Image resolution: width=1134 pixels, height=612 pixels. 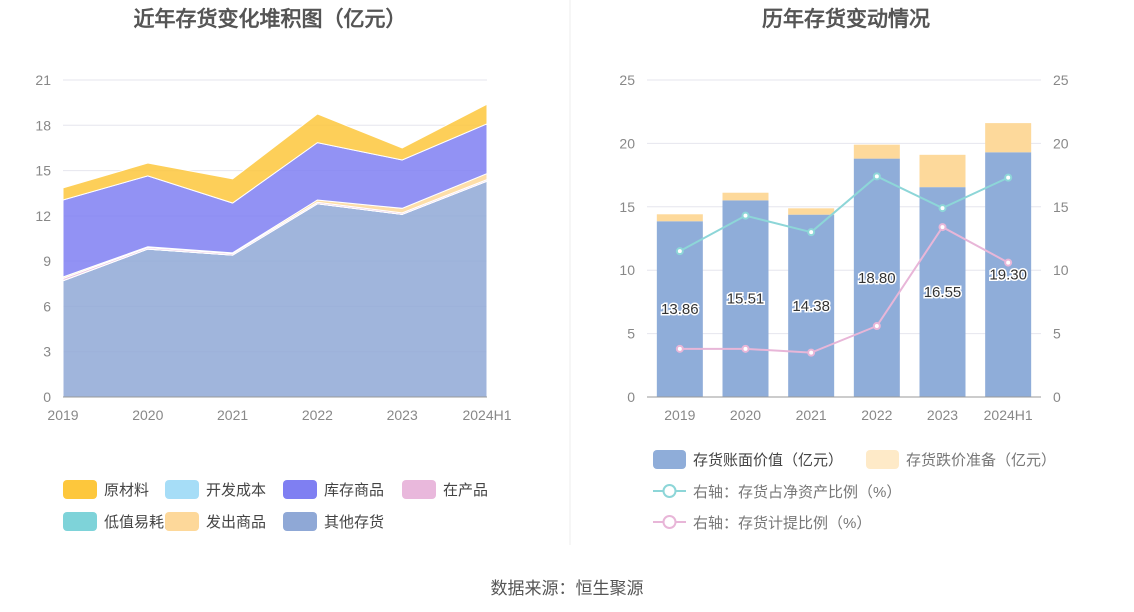 What do you see at coordinates (797, 492) in the screenshot?
I see `legend-label: 右轴：存货占净资产比例（%）` at bounding box center [797, 492].